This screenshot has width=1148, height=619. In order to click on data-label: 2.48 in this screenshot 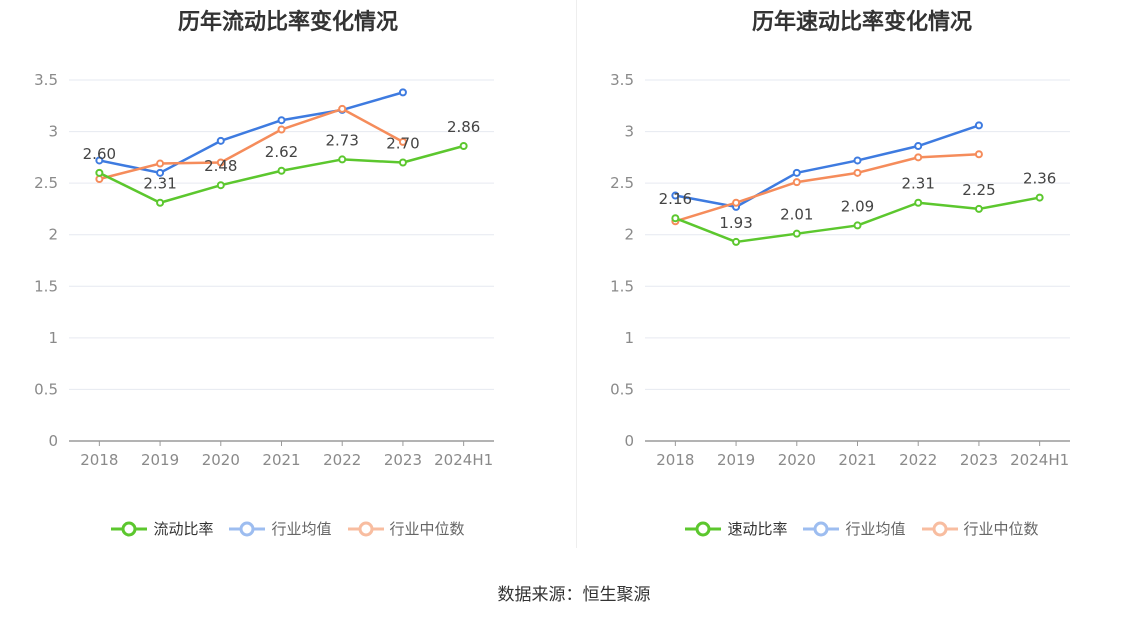, I will do `click(220, 166)`.